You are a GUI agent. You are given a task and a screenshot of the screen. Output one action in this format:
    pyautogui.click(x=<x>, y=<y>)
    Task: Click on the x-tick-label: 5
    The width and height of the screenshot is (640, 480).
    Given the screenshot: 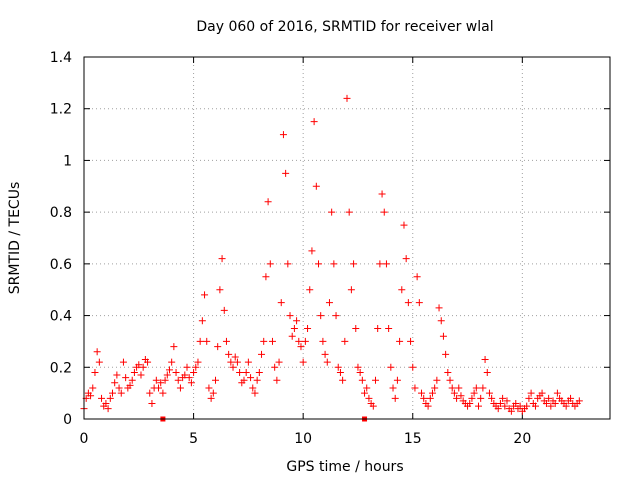 What is the action you would take?
    pyautogui.click(x=193, y=439)
    